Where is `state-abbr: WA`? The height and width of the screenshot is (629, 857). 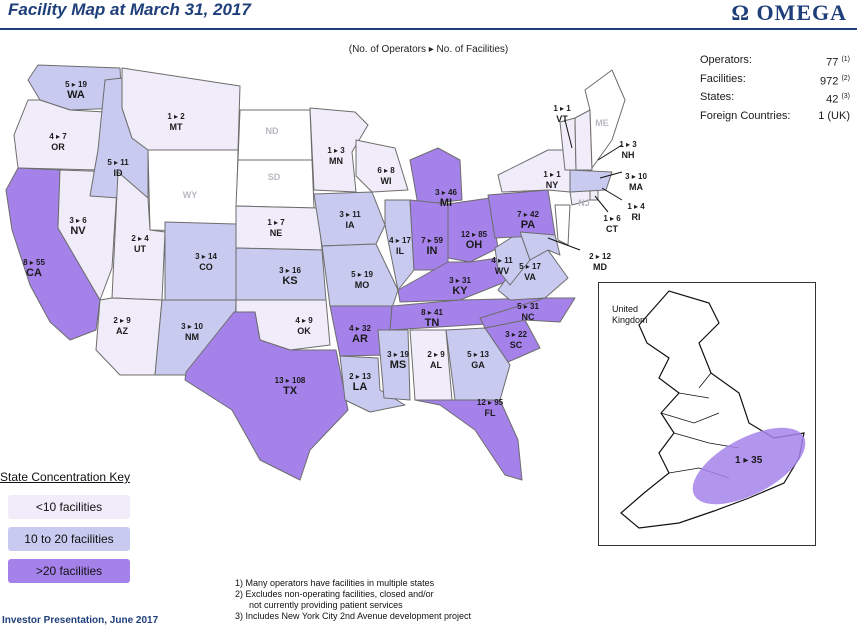
state-abbr: WA is located at coordinates (76, 95).